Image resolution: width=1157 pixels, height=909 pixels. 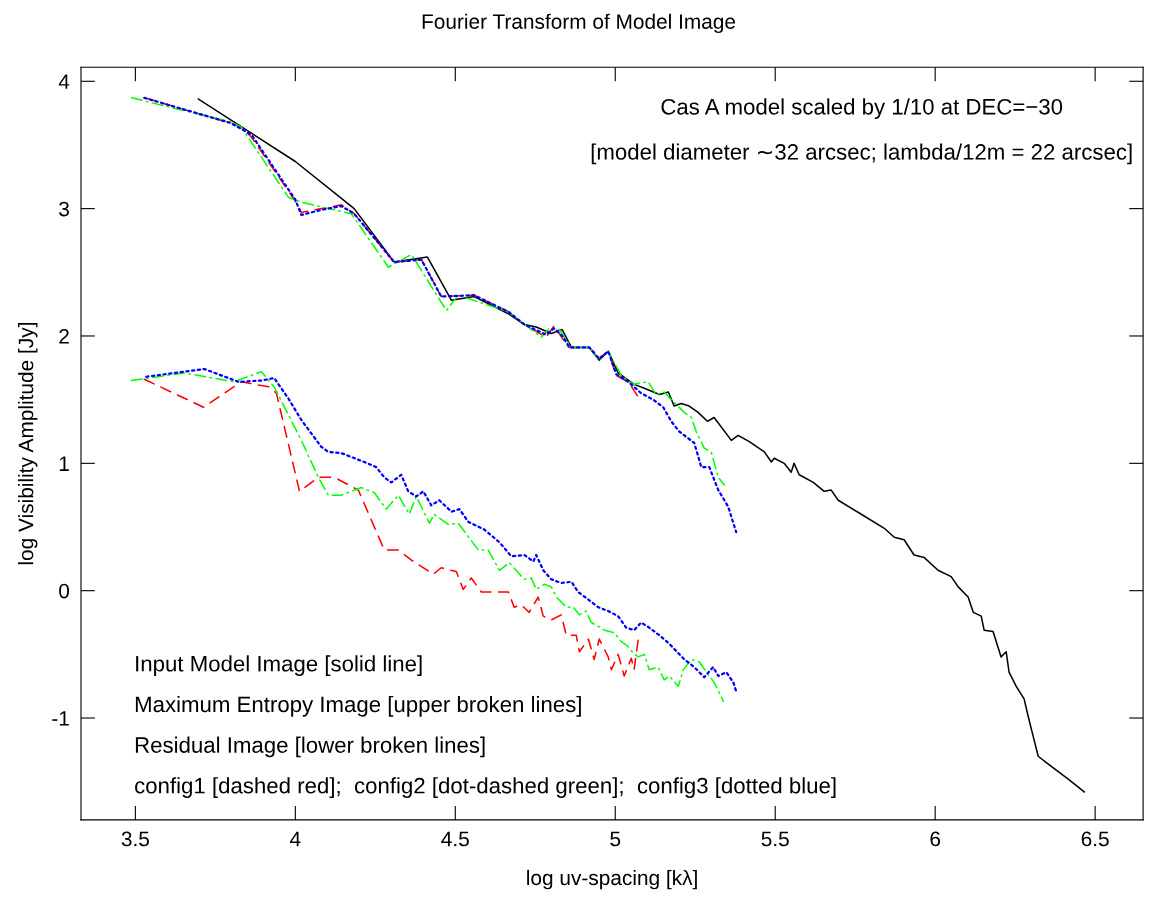 I want to click on y-tick-label: 0, so click(x=64, y=591).